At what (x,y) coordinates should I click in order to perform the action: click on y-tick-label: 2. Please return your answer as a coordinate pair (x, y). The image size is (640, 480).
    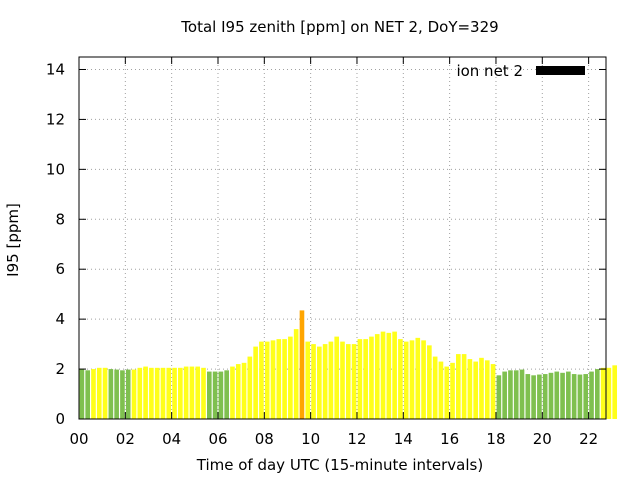
    Looking at the image, I should click on (60, 369).